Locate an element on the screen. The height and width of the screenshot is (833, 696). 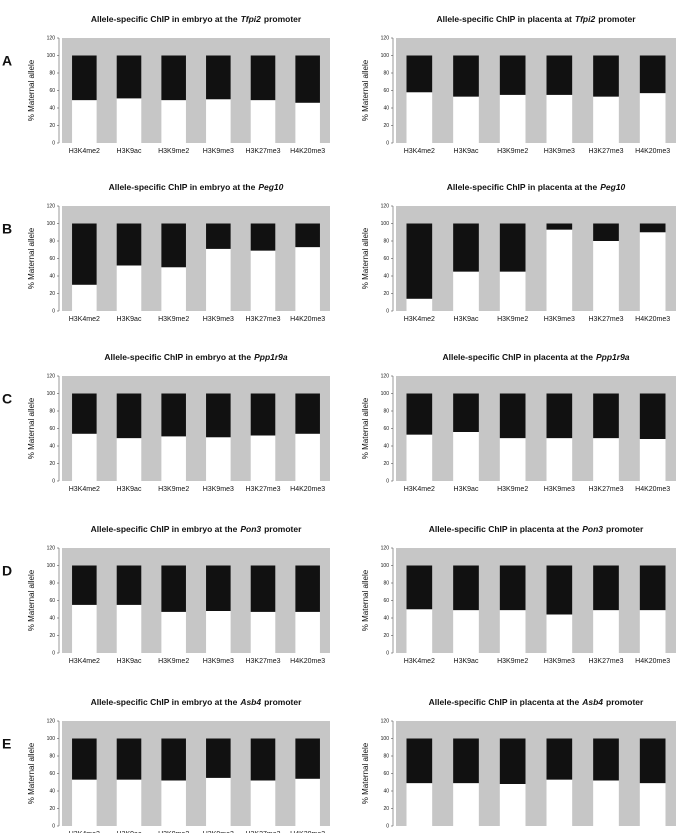
panel-label: A is located at coordinates (7, 61).